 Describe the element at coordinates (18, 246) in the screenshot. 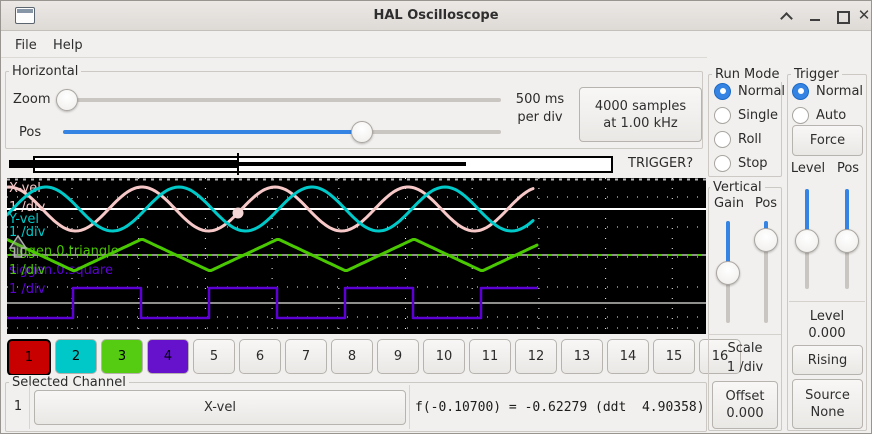

I see `channel-position-arrow-icon` at that location.